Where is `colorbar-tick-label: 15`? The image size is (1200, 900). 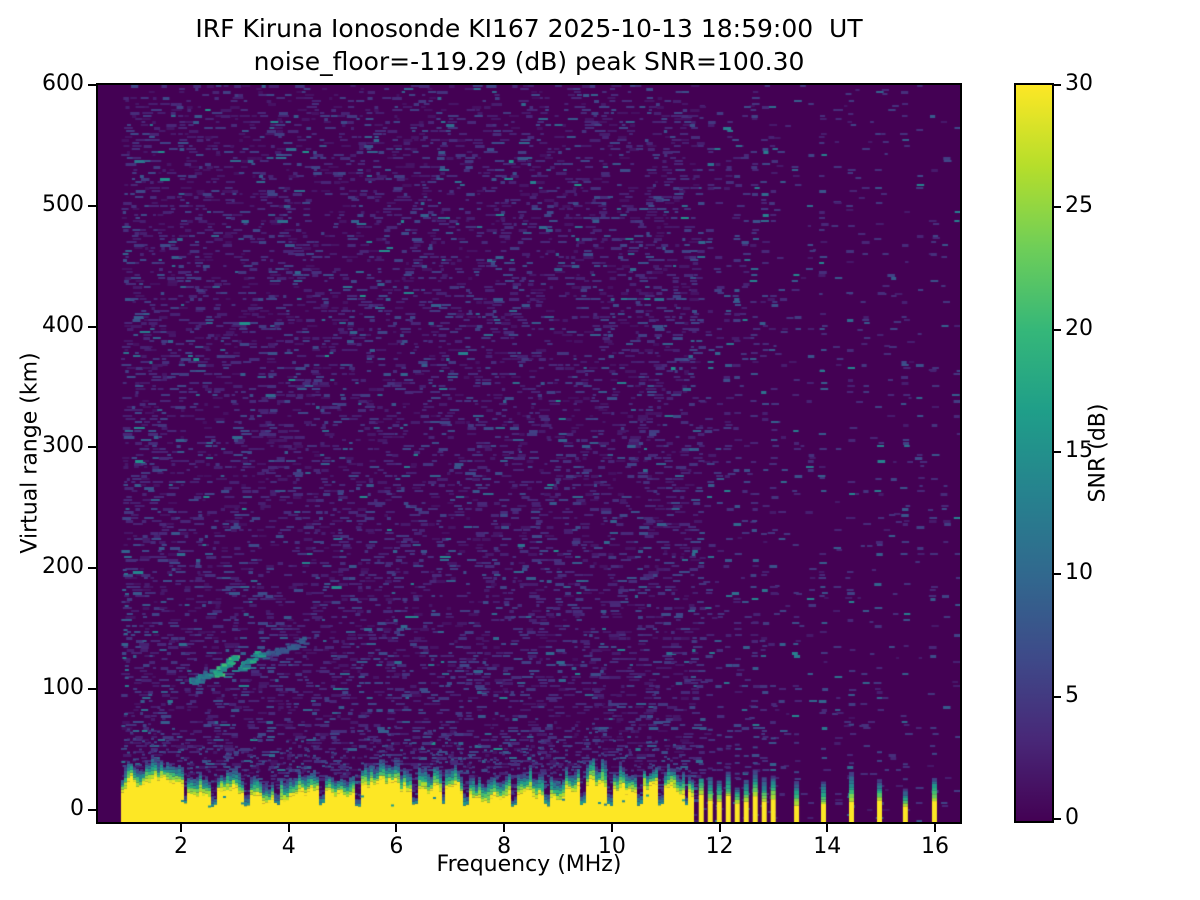
colorbar-tick-label: 15 is located at coordinates (1079, 450).